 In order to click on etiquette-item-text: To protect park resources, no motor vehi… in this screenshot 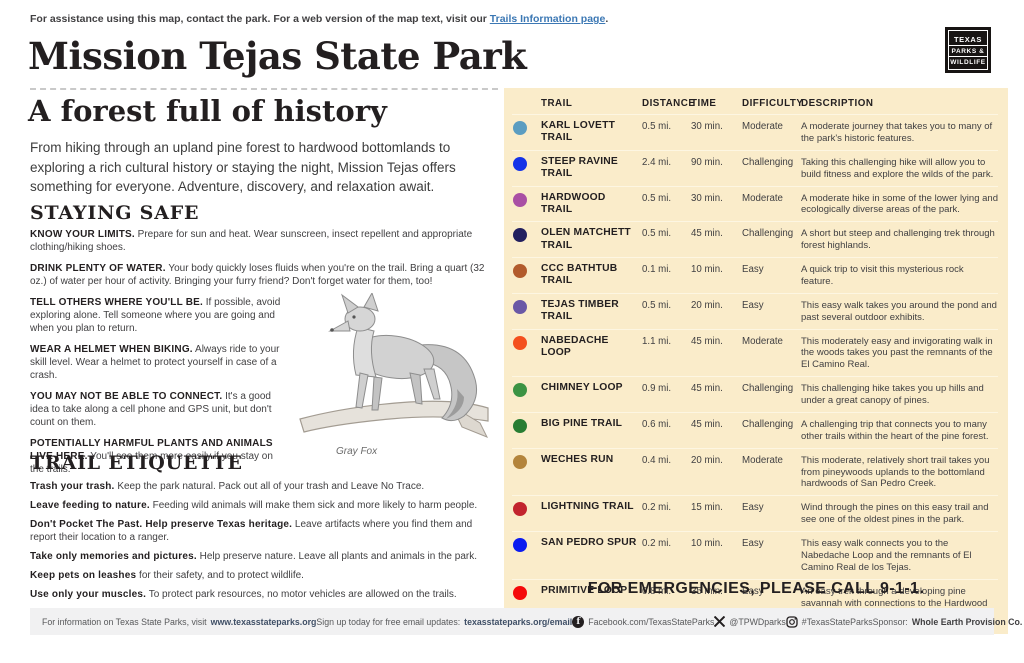, I will do `click(302, 594)`.